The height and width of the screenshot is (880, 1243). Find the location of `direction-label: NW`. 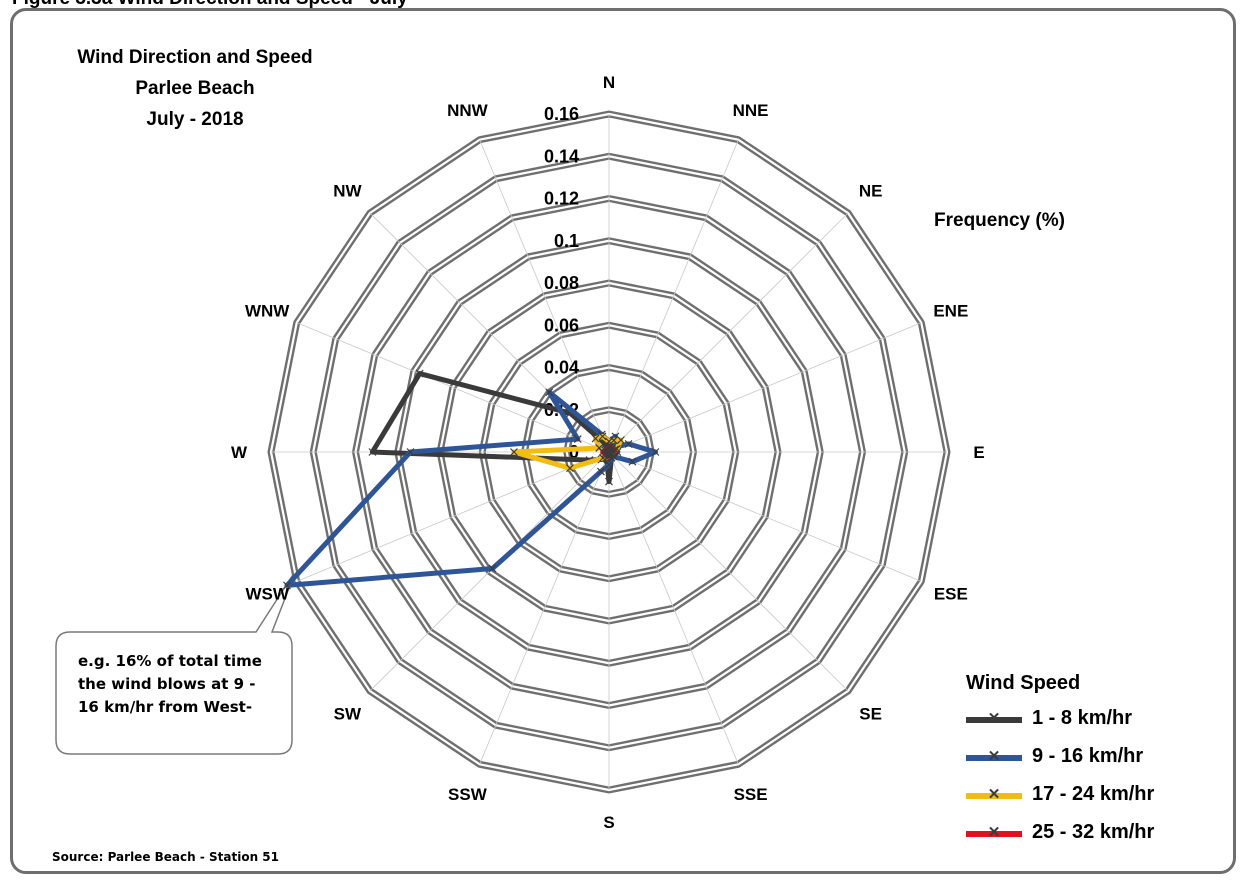

direction-label: NW is located at coordinates (347, 190).